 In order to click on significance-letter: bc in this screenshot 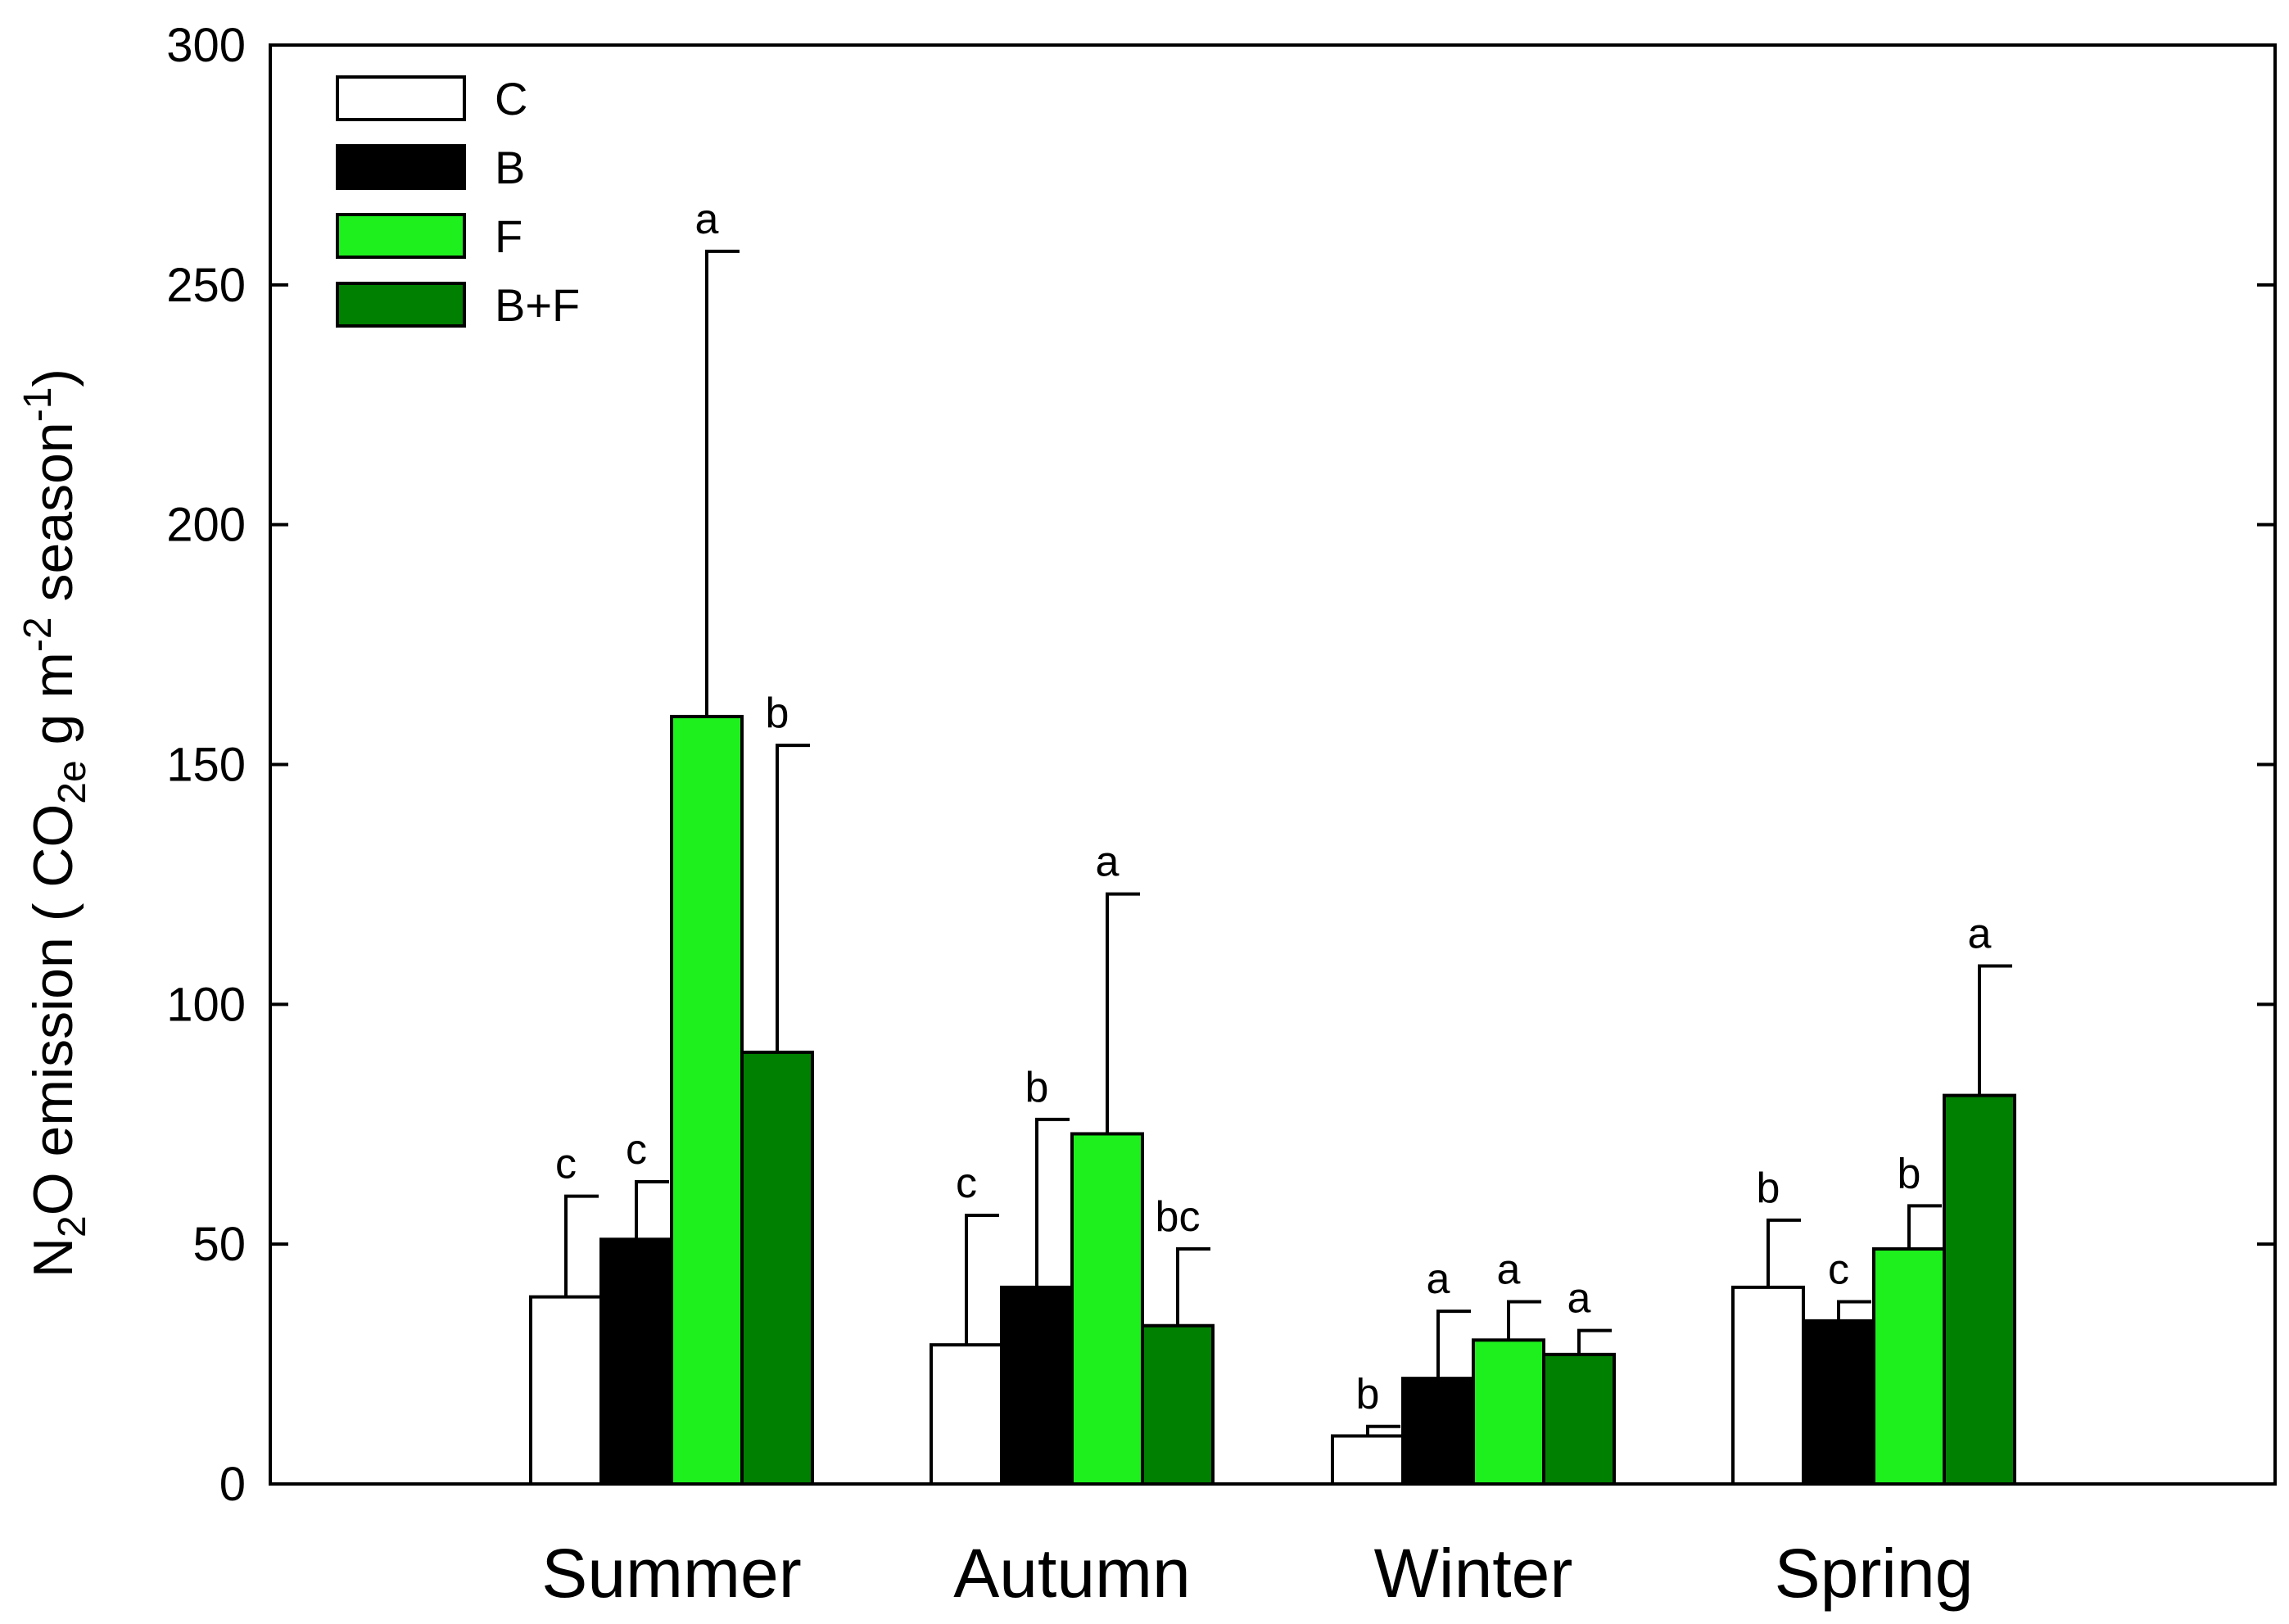, I will do `click(1178, 1217)`.